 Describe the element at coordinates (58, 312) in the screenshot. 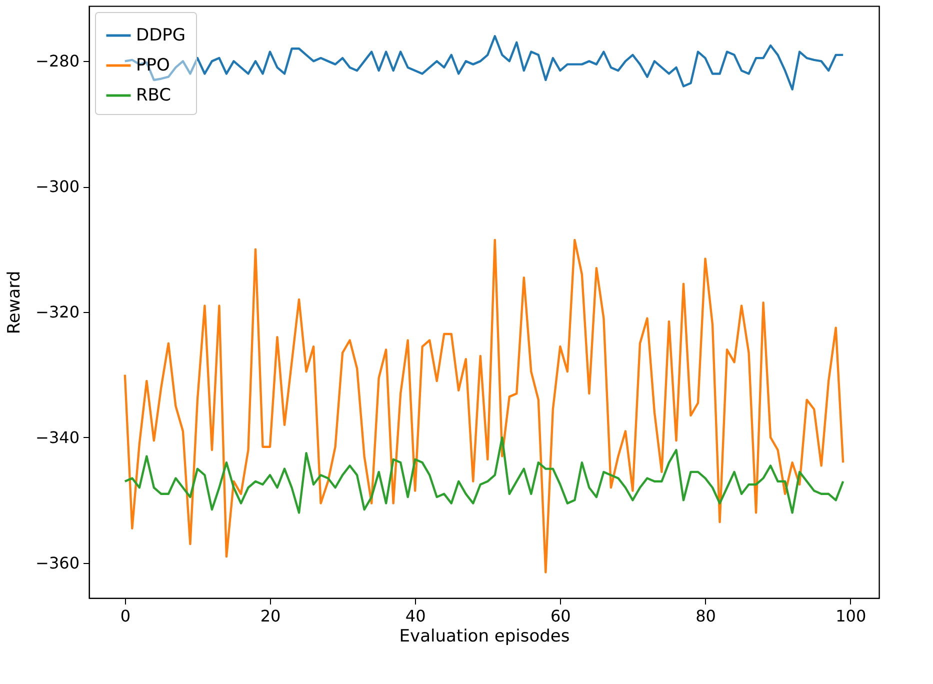

I see `y-tick-label: −320` at that location.